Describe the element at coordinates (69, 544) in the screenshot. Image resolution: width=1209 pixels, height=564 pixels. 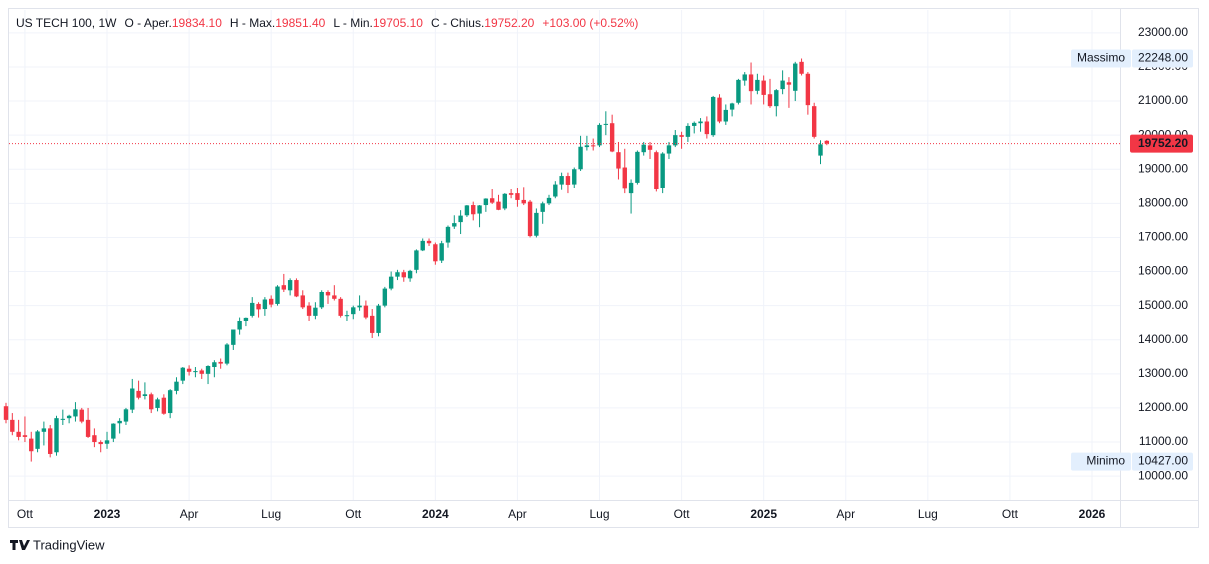
I see `brand-name: TradingView` at that location.